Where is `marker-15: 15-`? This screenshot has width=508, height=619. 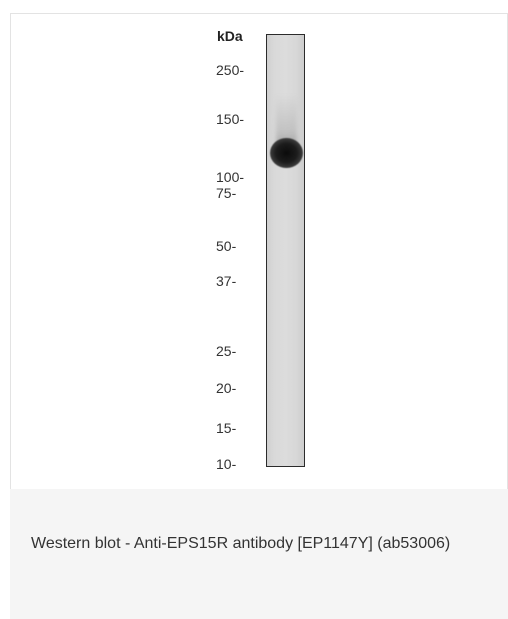 marker-15: 15- is located at coordinates (226, 428).